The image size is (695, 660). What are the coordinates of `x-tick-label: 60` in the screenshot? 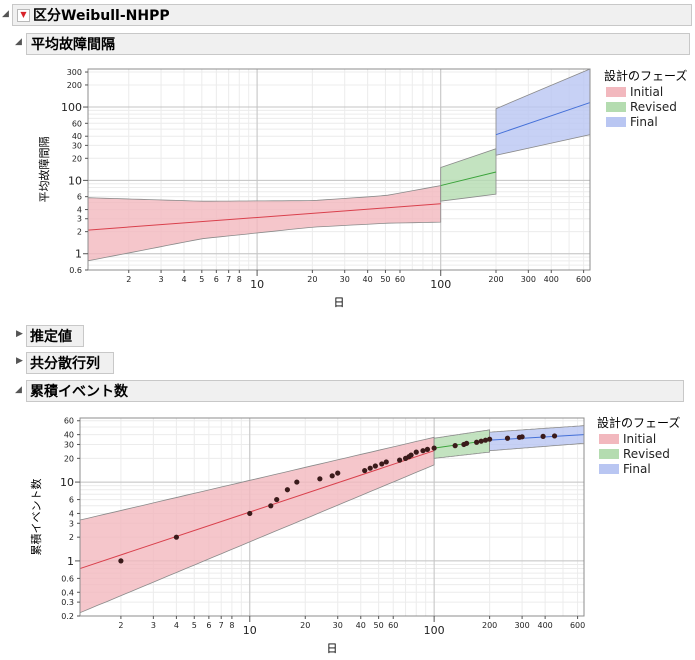 It's located at (393, 625).